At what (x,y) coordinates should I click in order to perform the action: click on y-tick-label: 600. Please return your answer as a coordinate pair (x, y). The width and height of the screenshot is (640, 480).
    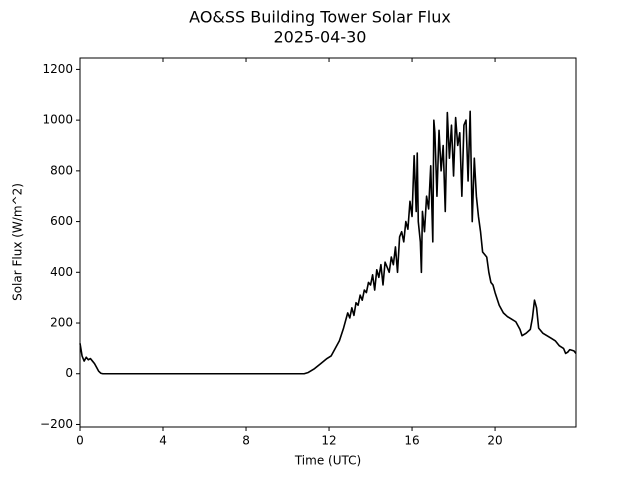
    Looking at the image, I should click on (61, 221).